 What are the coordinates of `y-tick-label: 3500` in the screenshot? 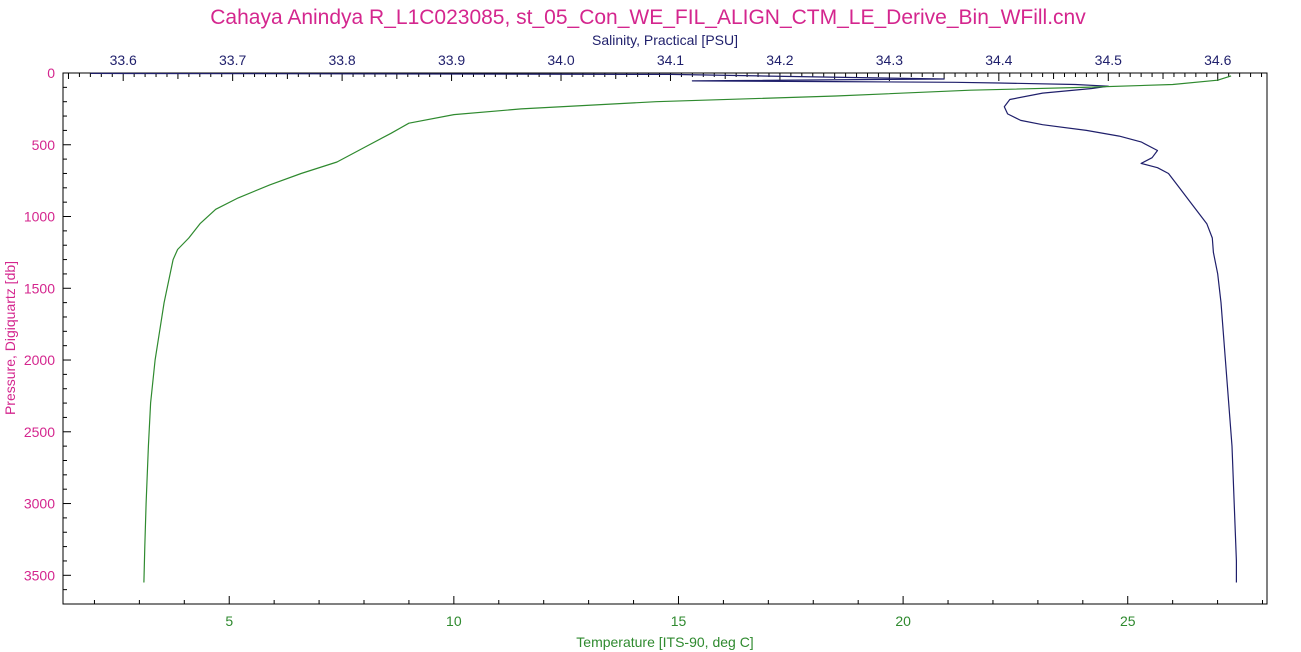 It's located at (39, 575).